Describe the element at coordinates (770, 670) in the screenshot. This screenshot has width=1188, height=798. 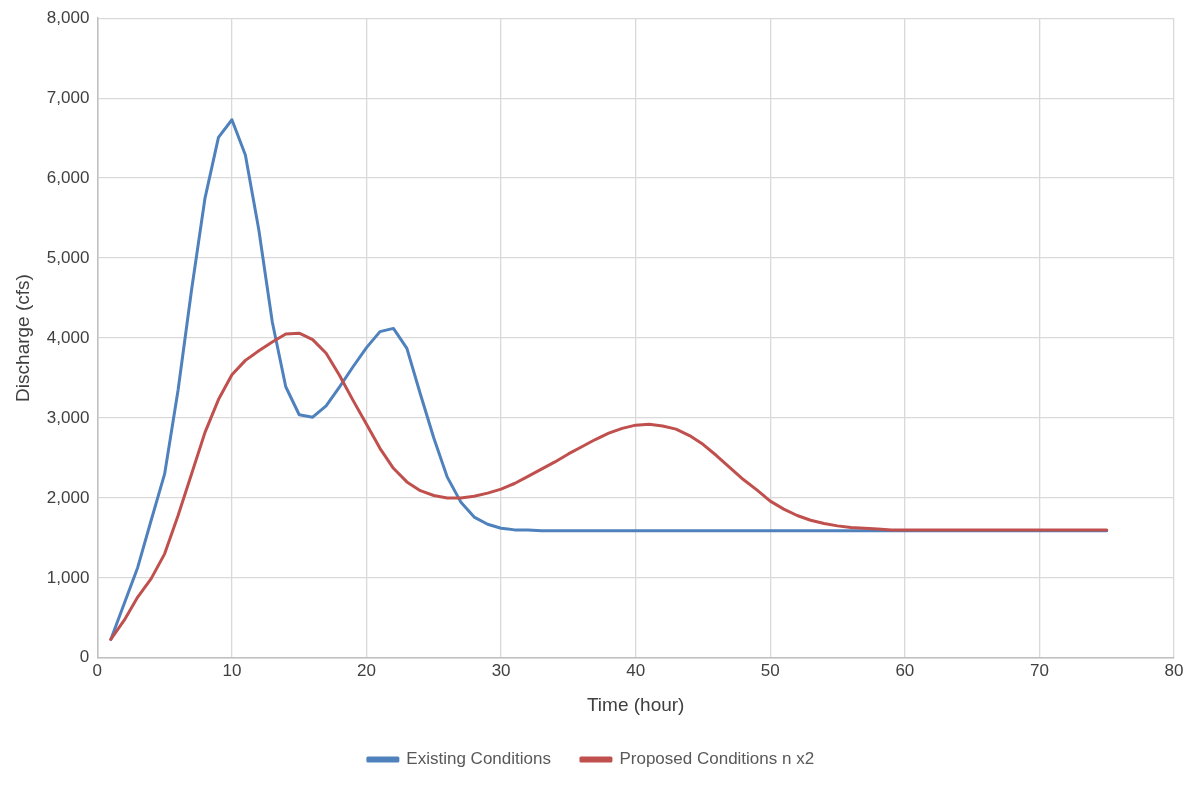
I see `x-tick-label: 50` at that location.